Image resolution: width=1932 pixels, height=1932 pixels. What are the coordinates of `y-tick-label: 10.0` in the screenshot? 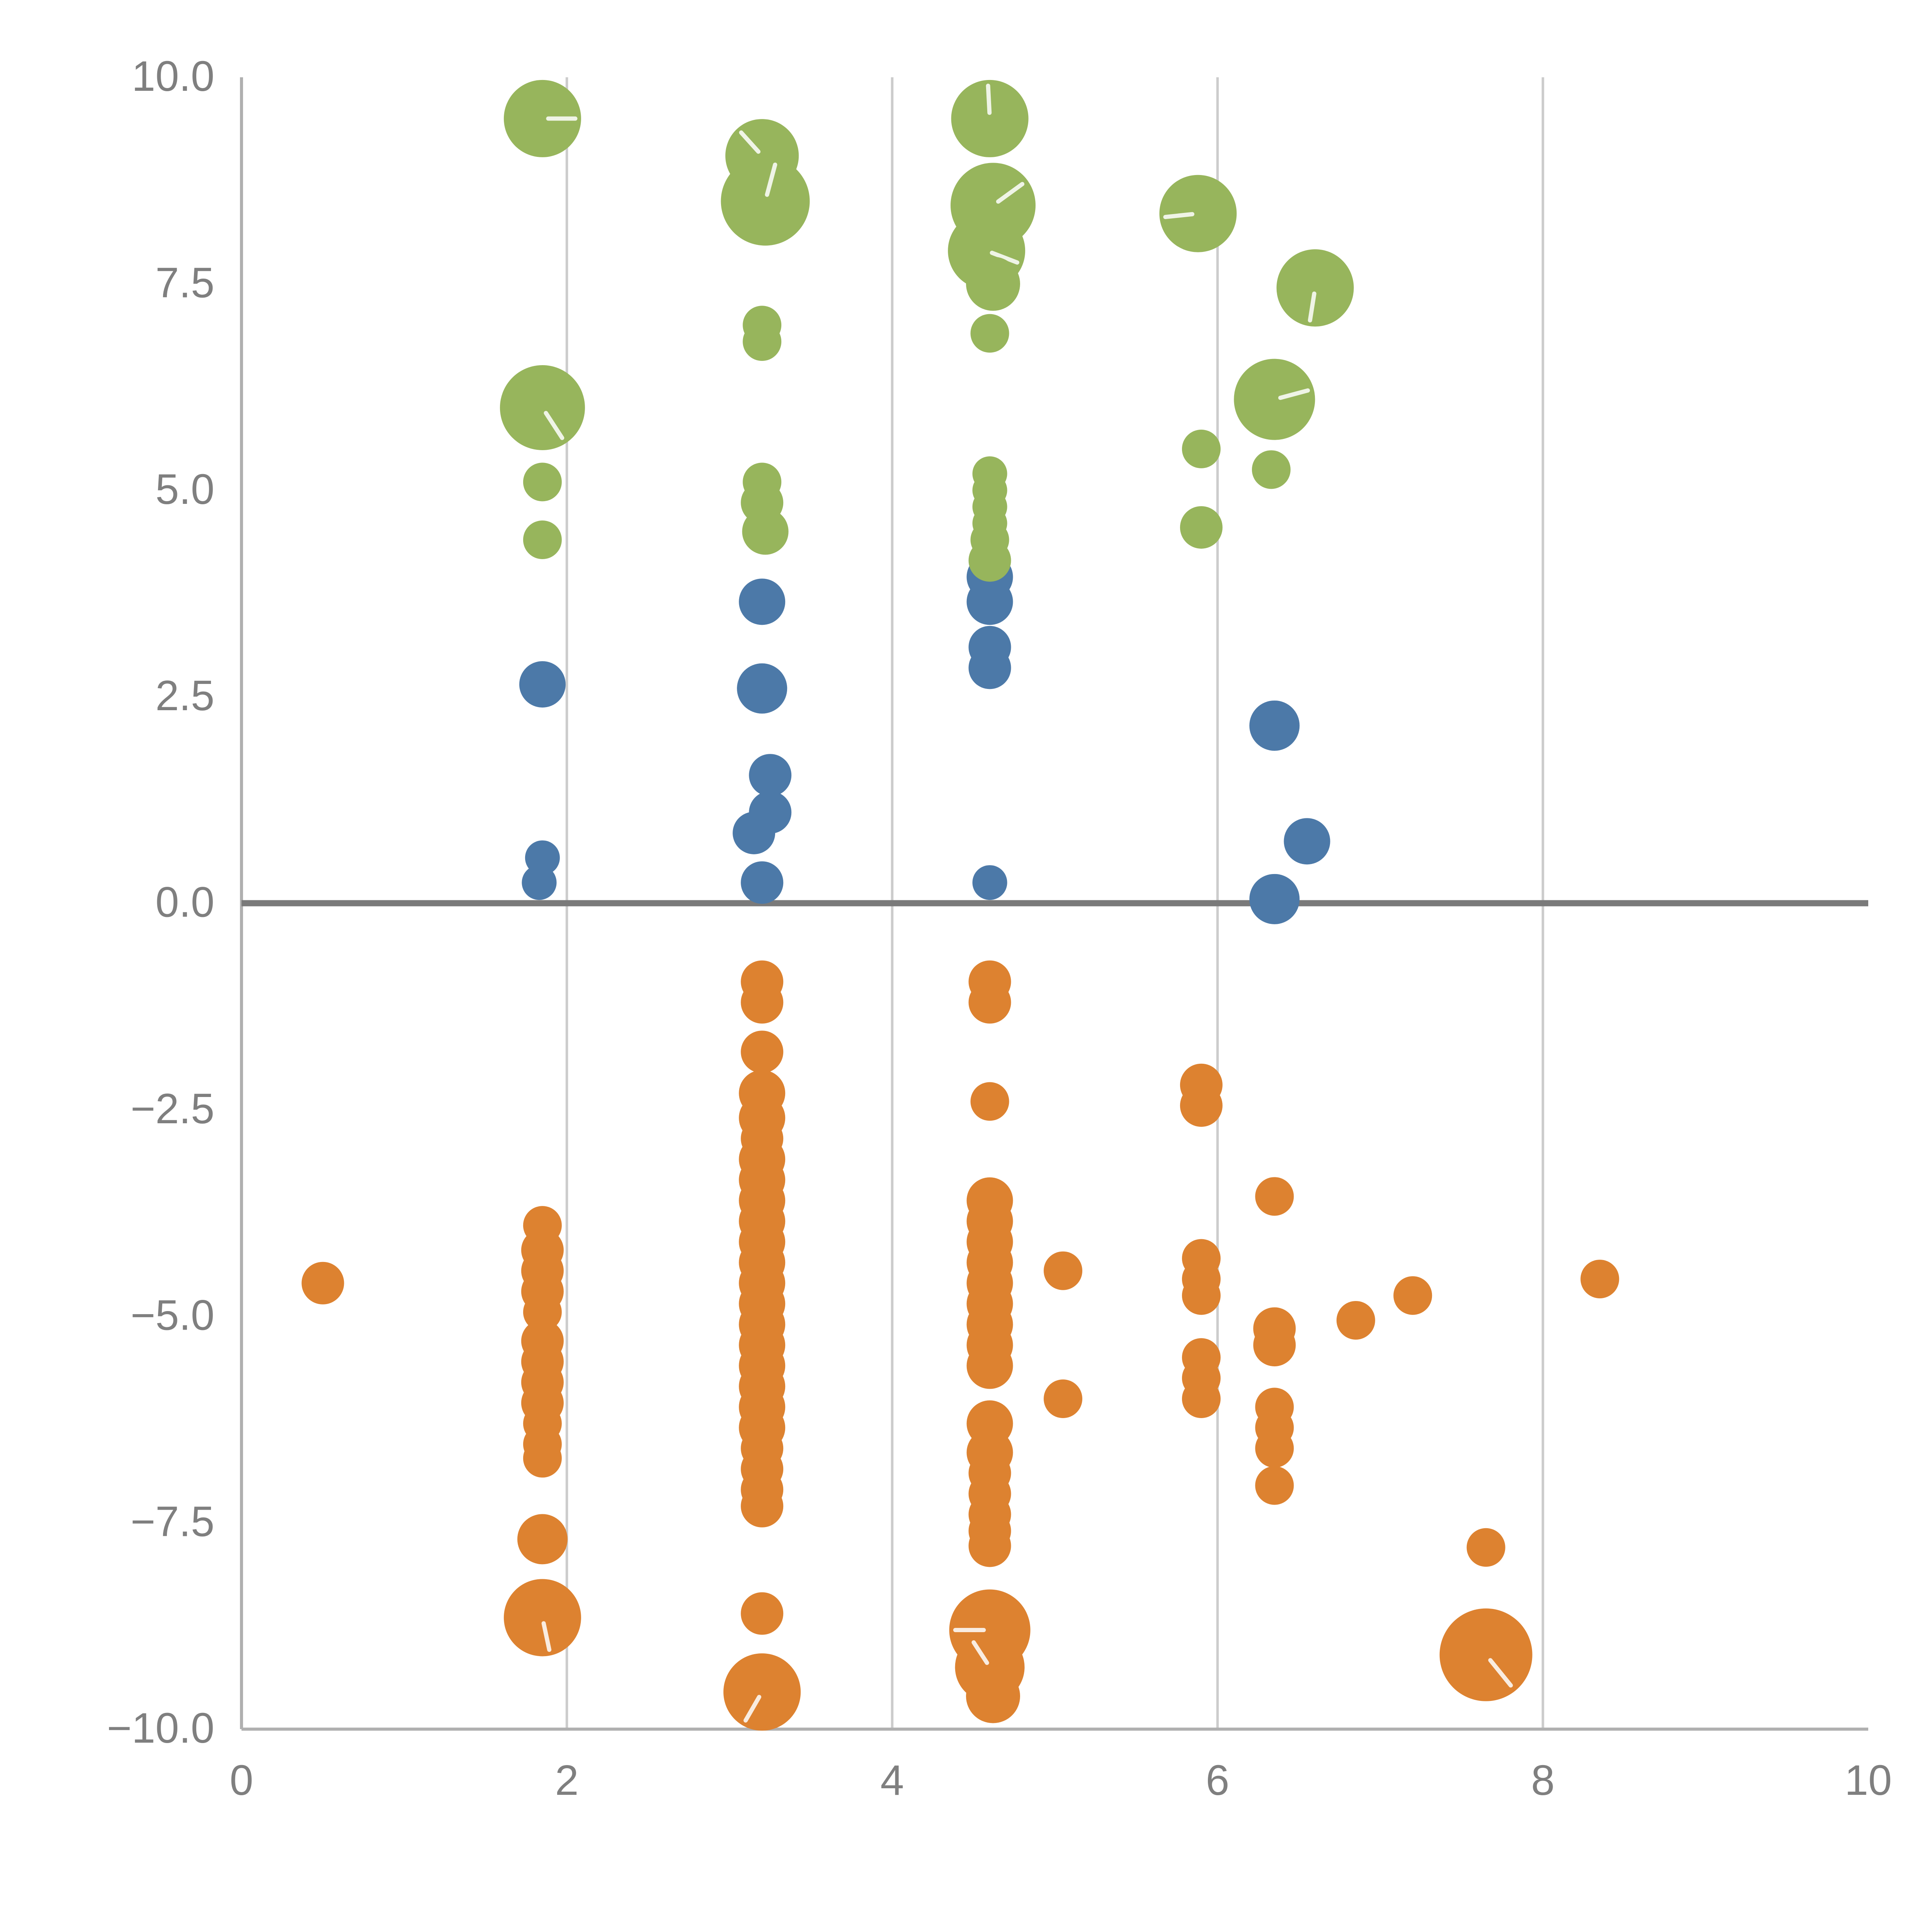 It's located at (173, 77).